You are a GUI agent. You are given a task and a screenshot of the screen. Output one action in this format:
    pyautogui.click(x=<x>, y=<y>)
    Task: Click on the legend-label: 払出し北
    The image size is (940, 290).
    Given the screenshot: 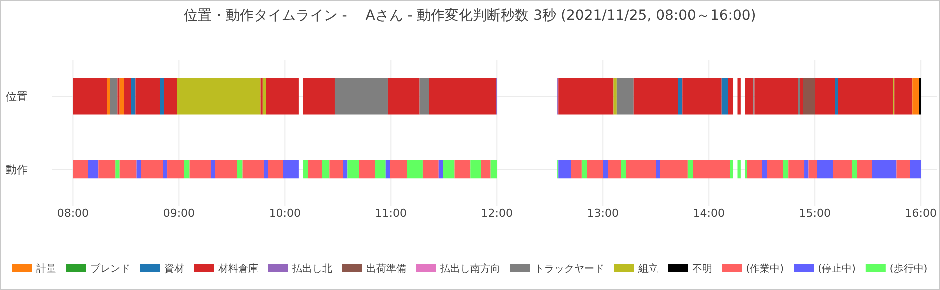 What is the action you would take?
    pyautogui.click(x=311, y=269)
    